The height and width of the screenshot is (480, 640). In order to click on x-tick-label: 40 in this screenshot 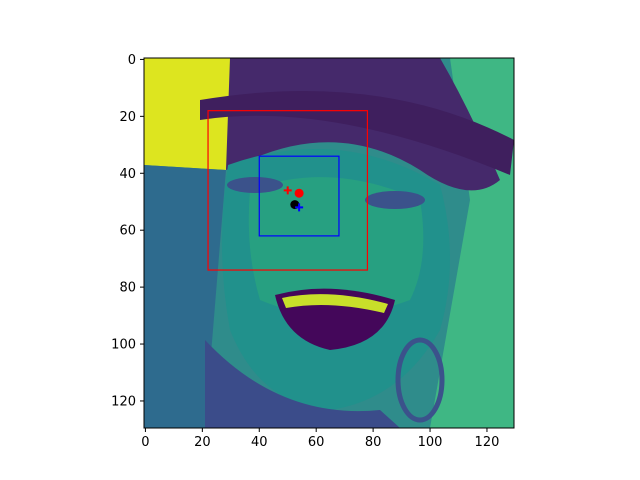, I will do `click(259, 442)`.